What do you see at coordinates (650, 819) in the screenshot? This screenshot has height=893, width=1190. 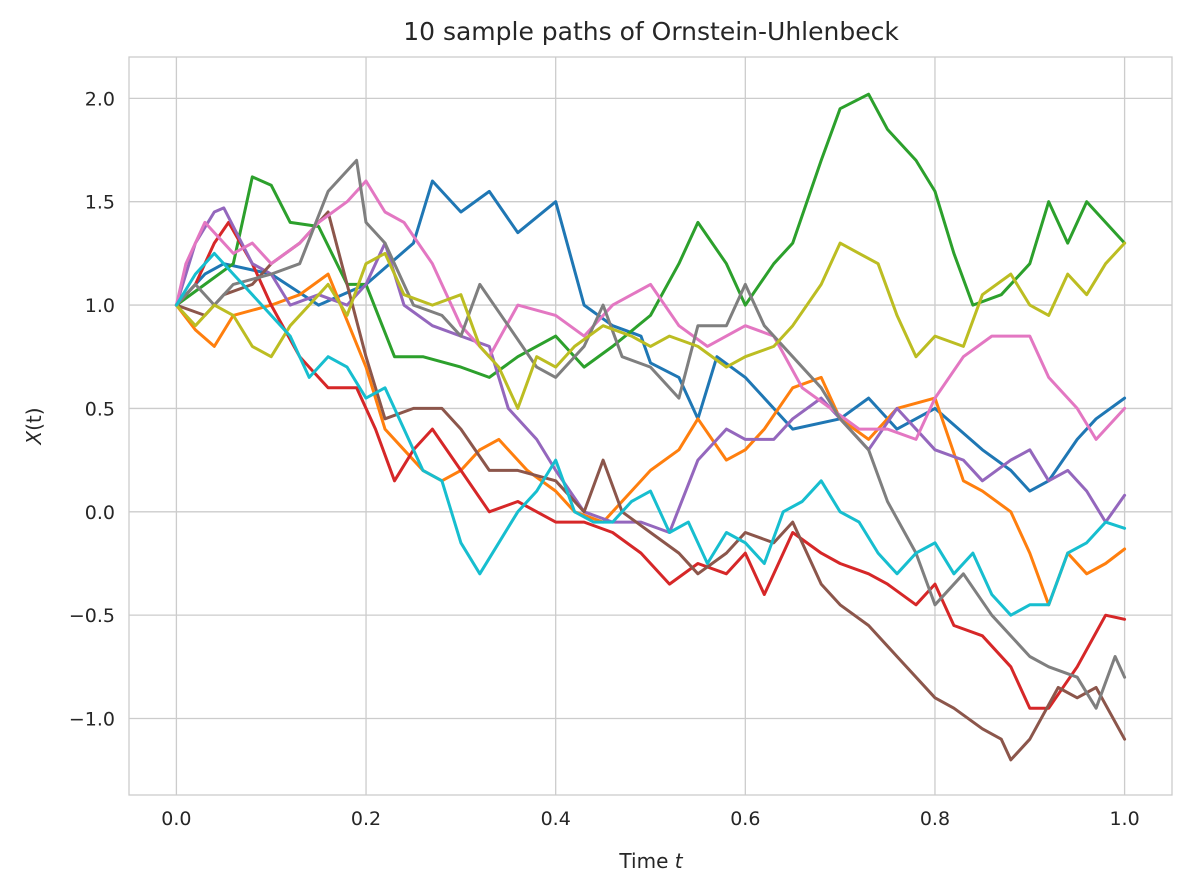 I see `x-tick-labels: 0.0 0.2 0.4 0.6 0.8 1.0` at bounding box center [650, 819].